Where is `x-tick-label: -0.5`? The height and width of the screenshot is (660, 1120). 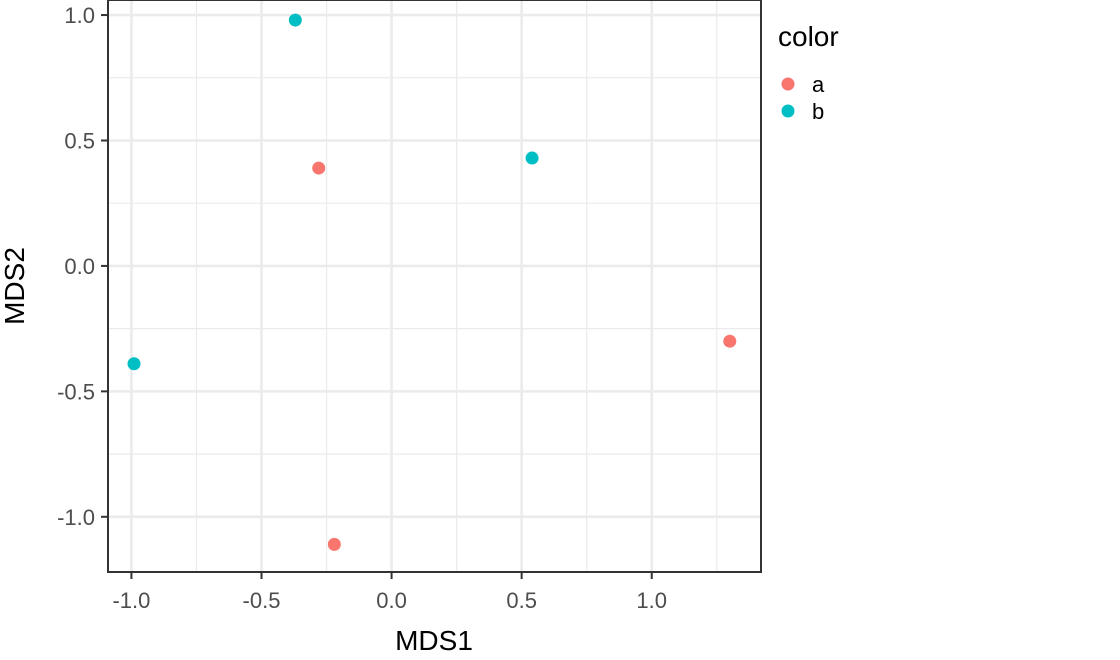 x-tick-label: -0.5 is located at coordinates (262, 600).